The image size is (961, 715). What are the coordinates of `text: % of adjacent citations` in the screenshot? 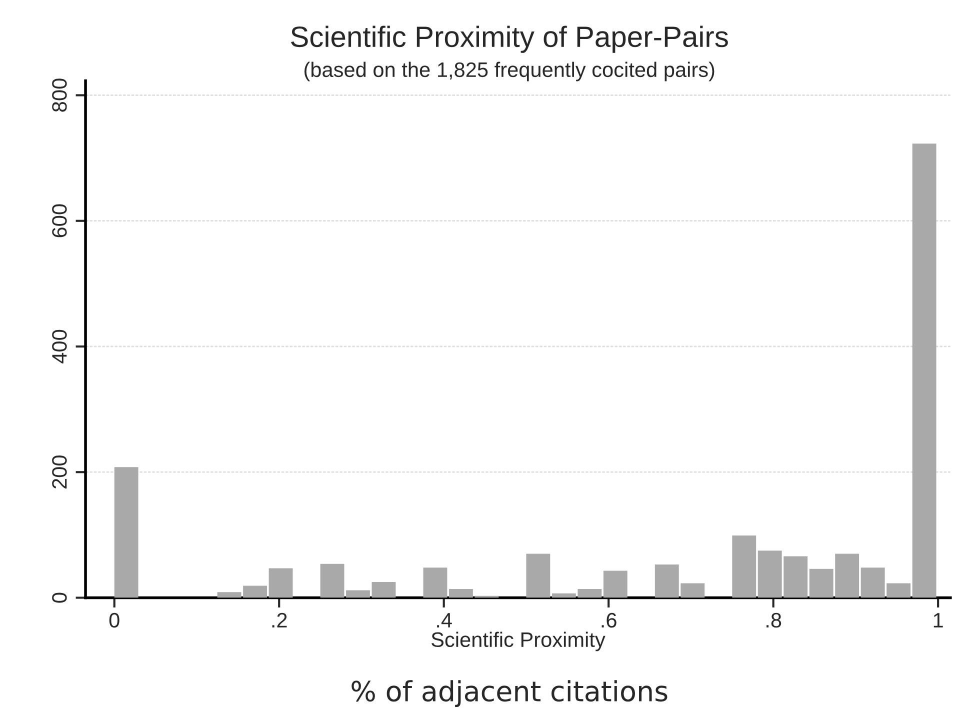 It's located at (510, 693).